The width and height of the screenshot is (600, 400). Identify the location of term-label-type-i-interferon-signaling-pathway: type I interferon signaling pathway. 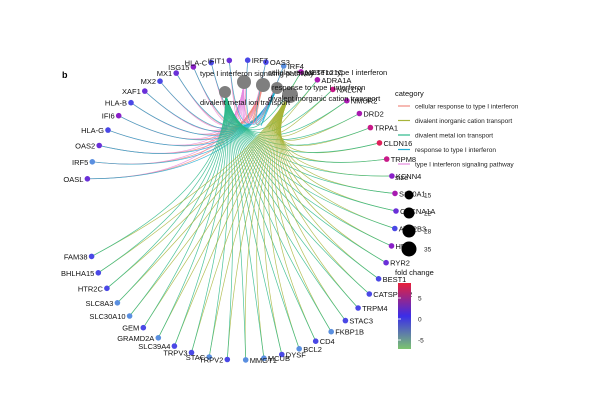
(257, 73).